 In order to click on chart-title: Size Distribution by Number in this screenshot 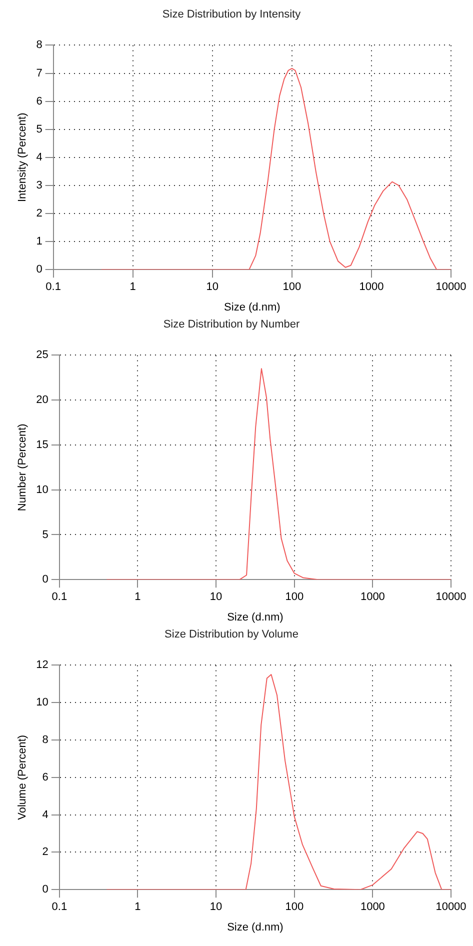, I will do `click(231, 324)`.